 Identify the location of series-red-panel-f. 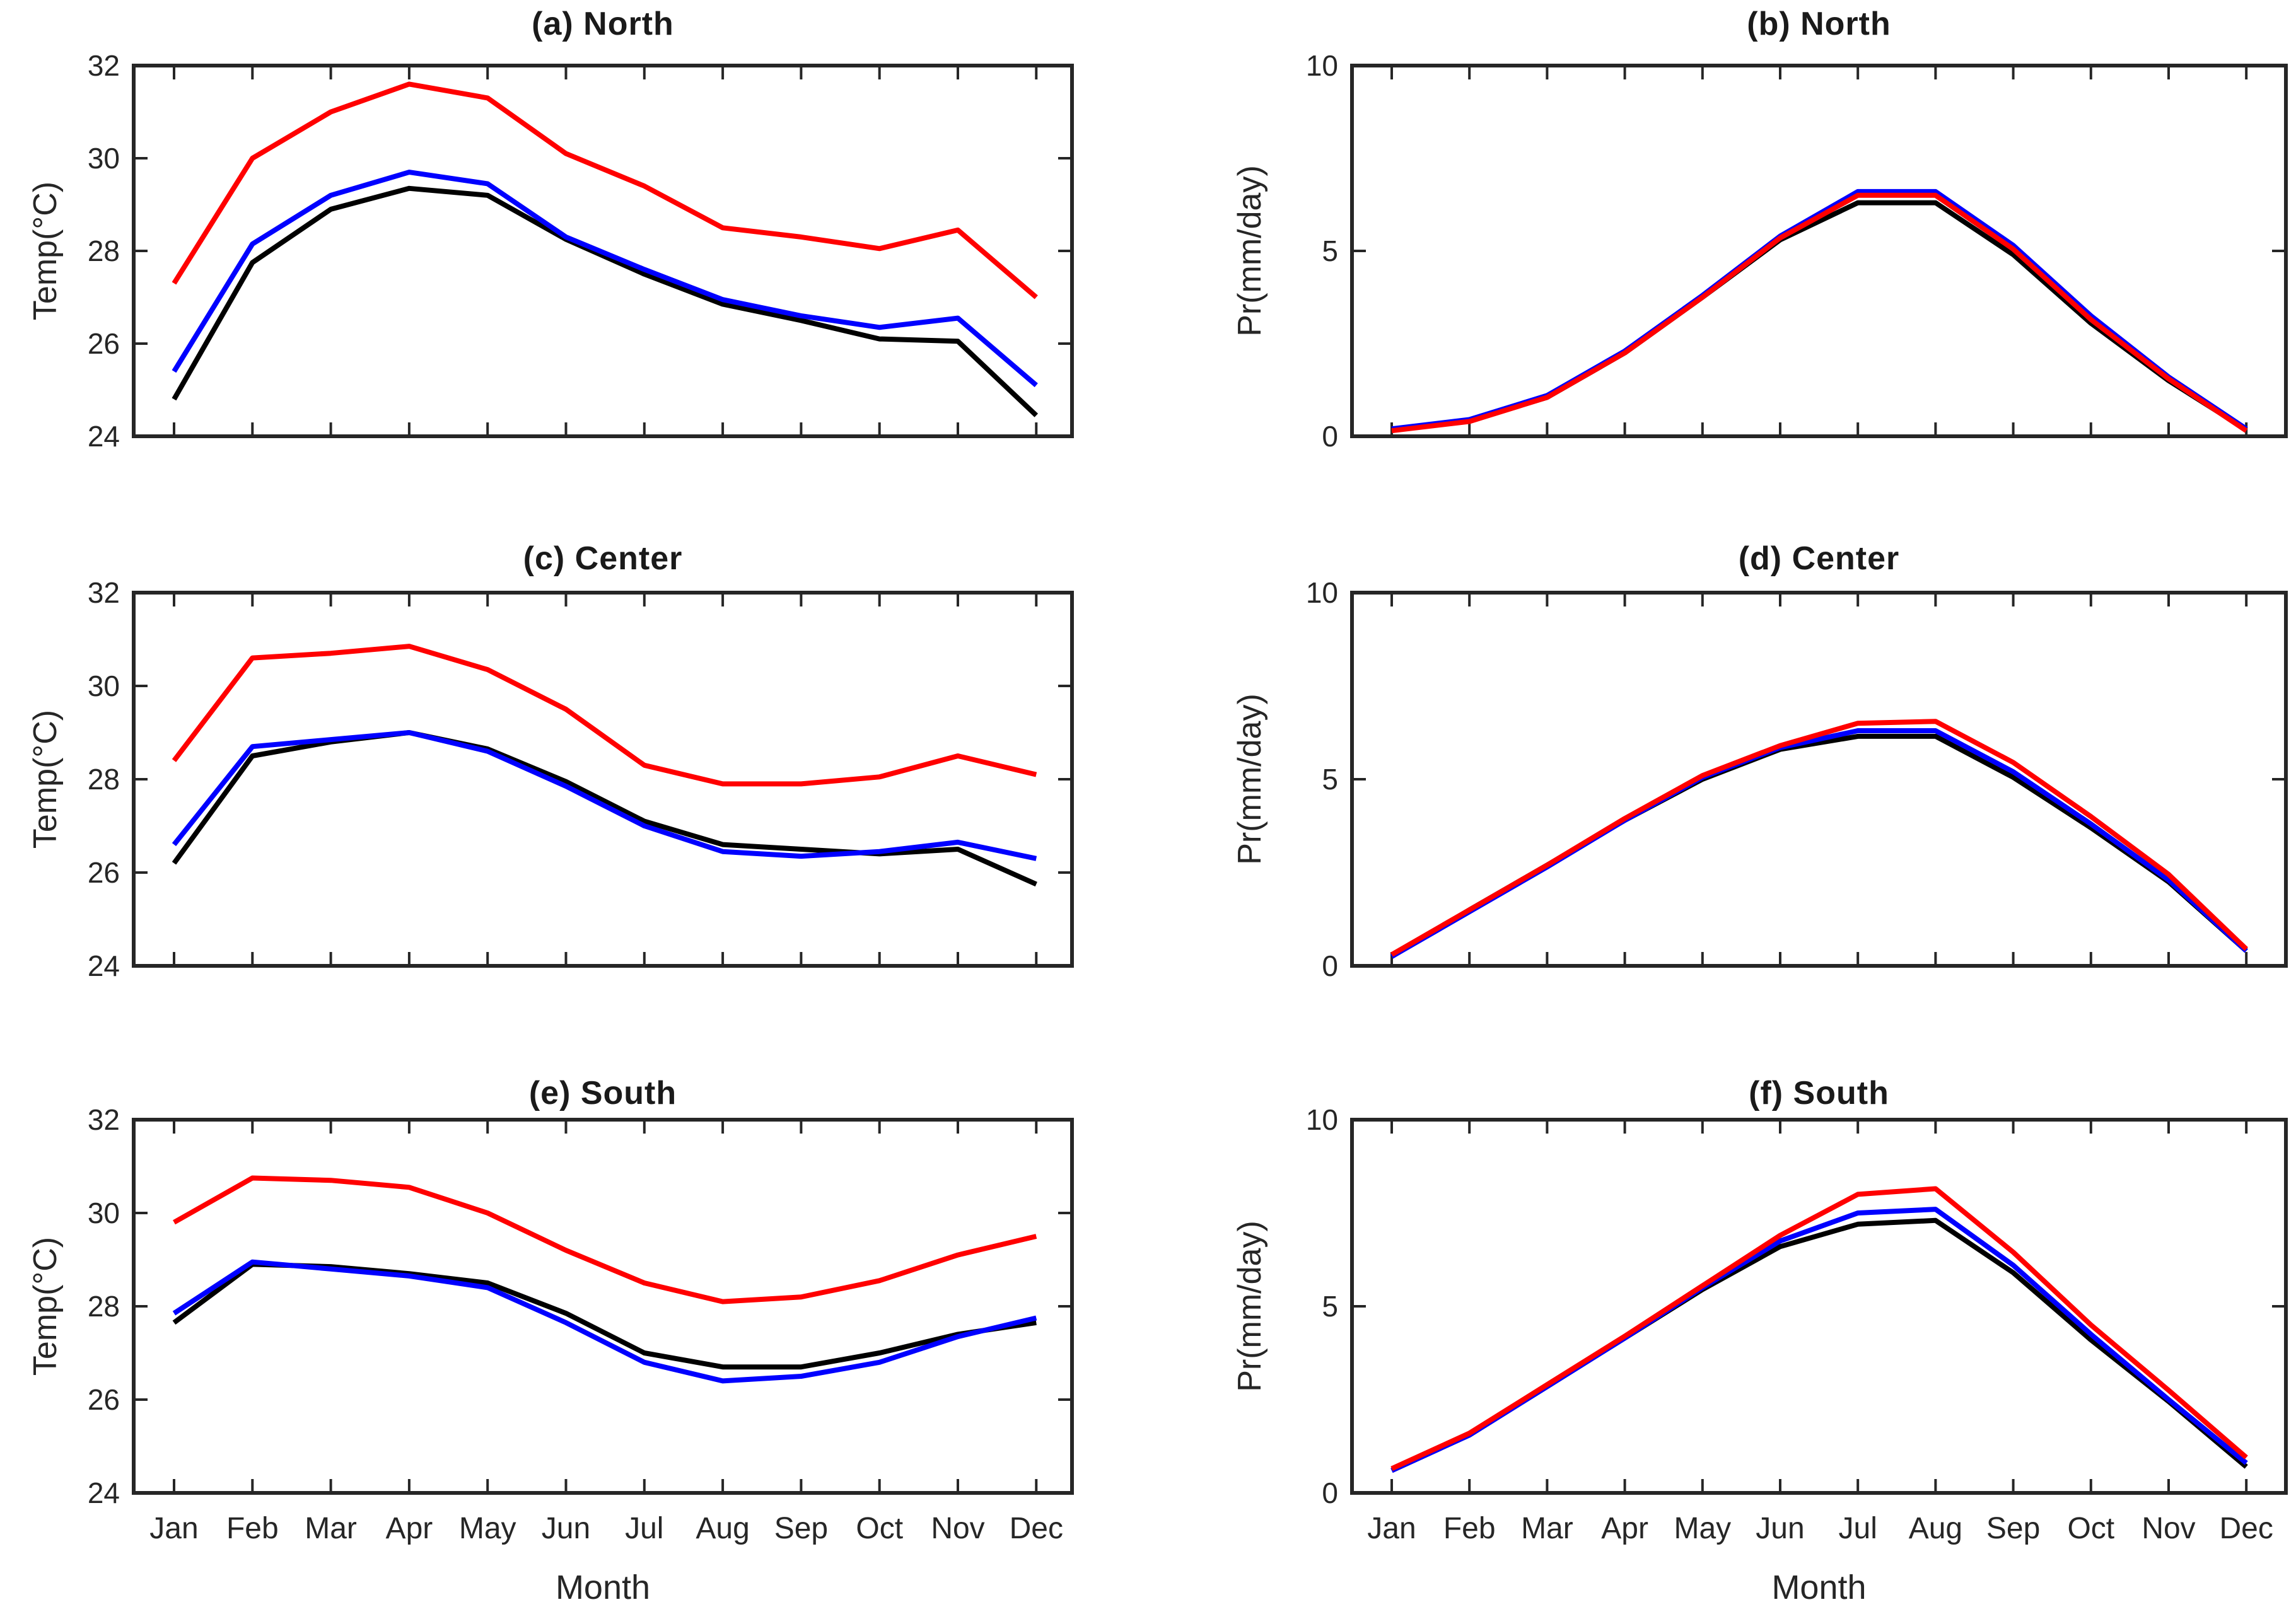
(1819, 1328).